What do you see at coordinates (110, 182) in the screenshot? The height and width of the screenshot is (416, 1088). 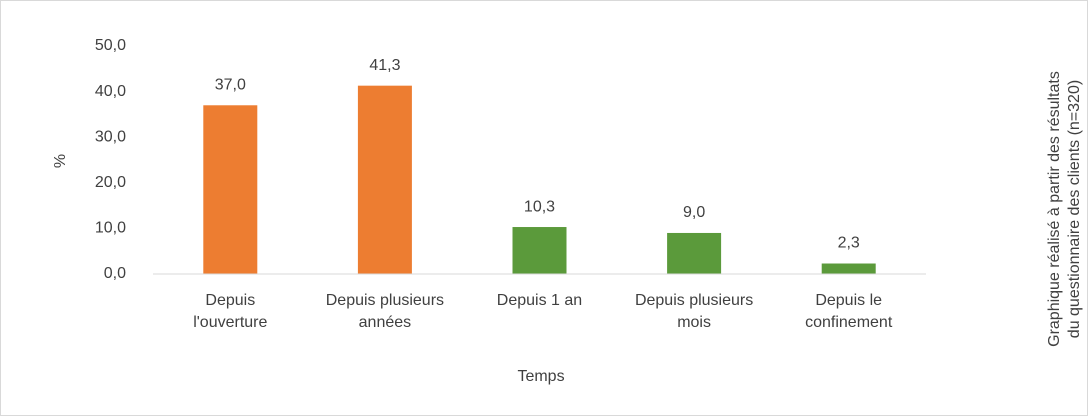 I see `y-tick-label: 20,0` at bounding box center [110, 182].